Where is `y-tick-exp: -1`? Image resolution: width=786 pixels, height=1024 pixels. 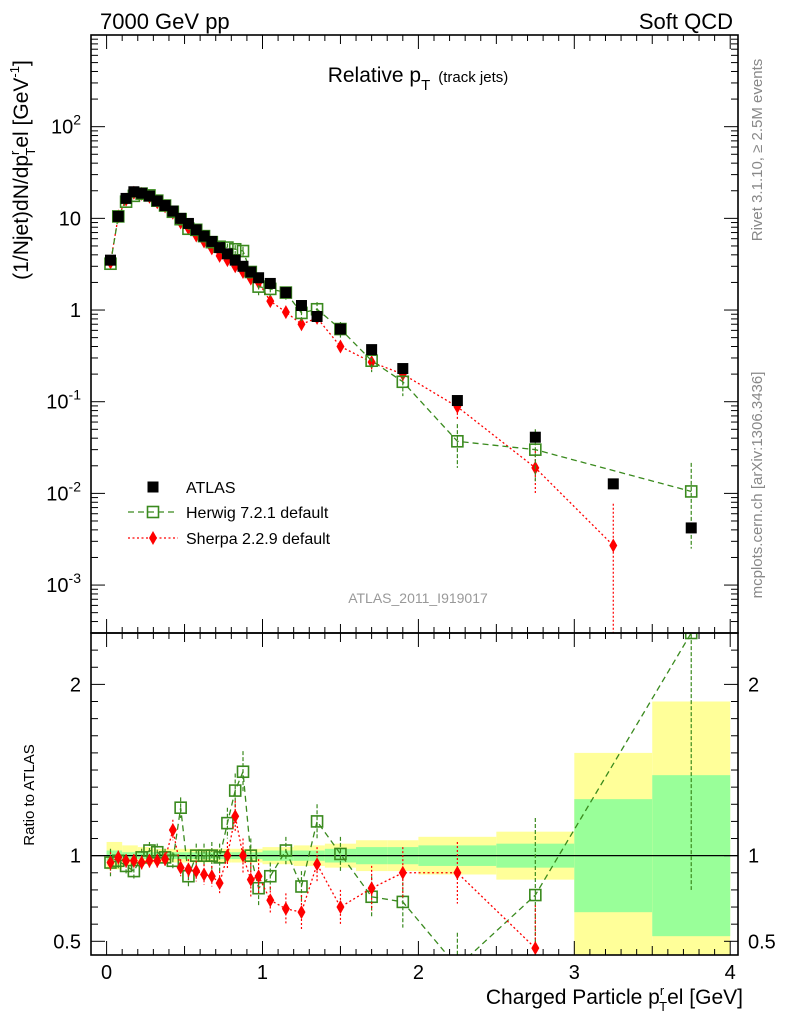 y-tick-exp: -1 is located at coordinates (75, 395).